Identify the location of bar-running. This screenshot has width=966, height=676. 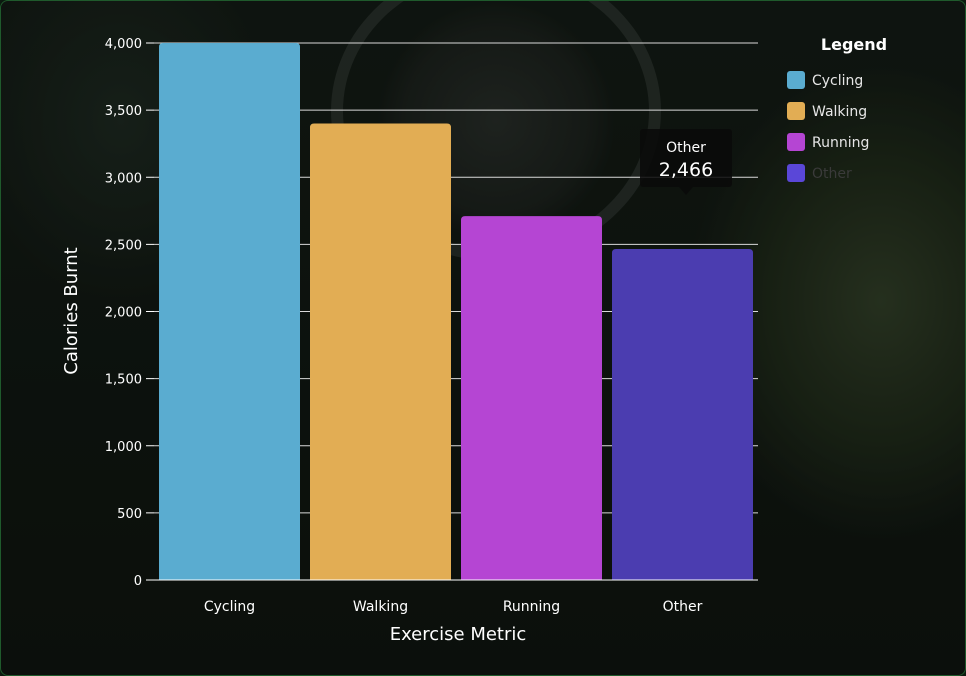
(531, 398).